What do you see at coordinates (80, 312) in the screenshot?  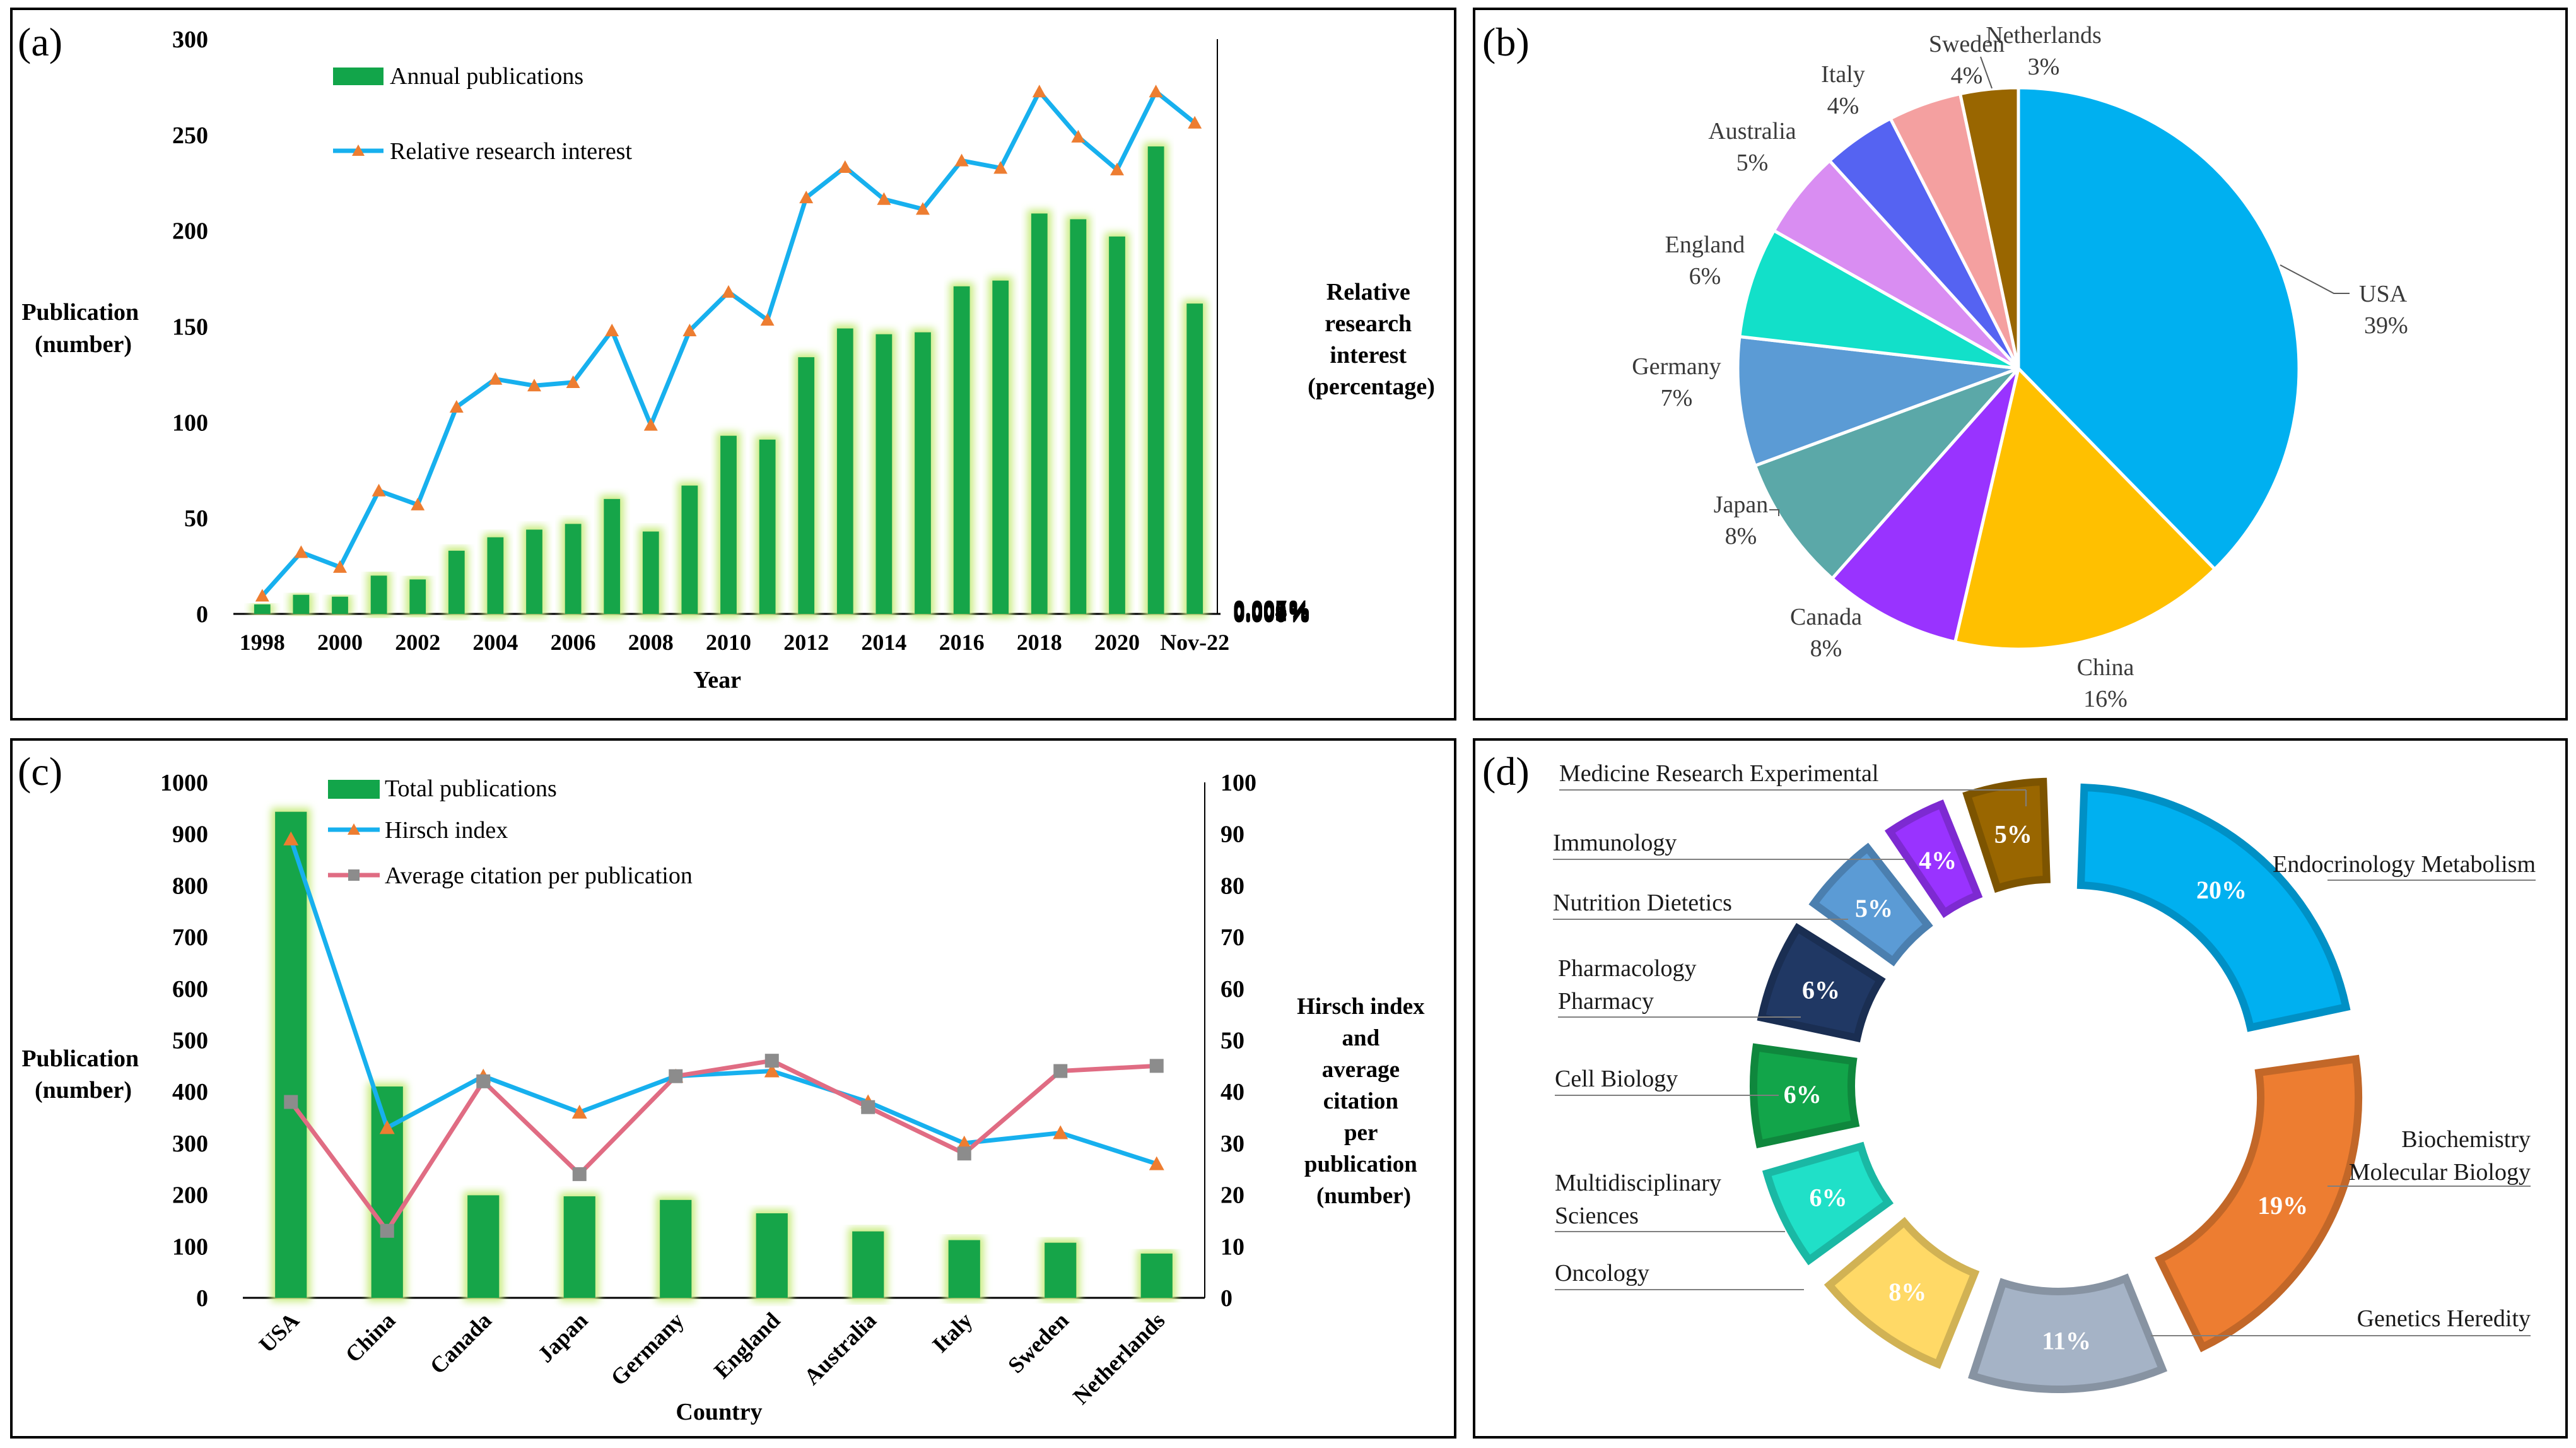 I see `chart-a-left-axis-label-line: Publication` at bounding box center [80, 312].